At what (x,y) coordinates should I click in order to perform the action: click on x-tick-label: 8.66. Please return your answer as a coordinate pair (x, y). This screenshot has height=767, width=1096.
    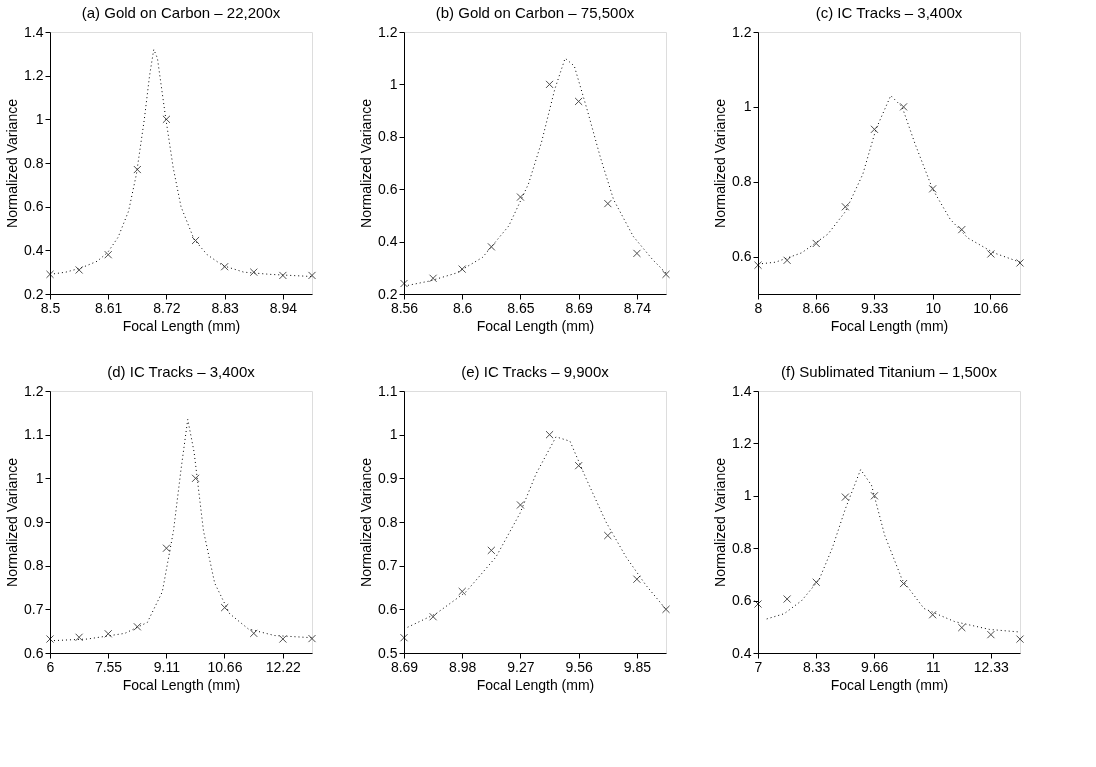
    Looking at the image, I should click on (816, 307).